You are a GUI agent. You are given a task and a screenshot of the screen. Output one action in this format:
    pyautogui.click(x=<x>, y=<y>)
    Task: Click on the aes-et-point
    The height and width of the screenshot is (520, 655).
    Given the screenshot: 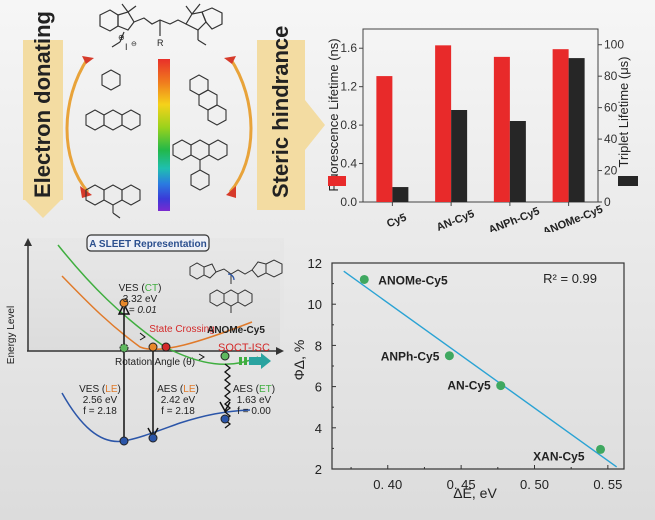 What is the action you would take?
    pyautogui.click(x=225, y=356)
    